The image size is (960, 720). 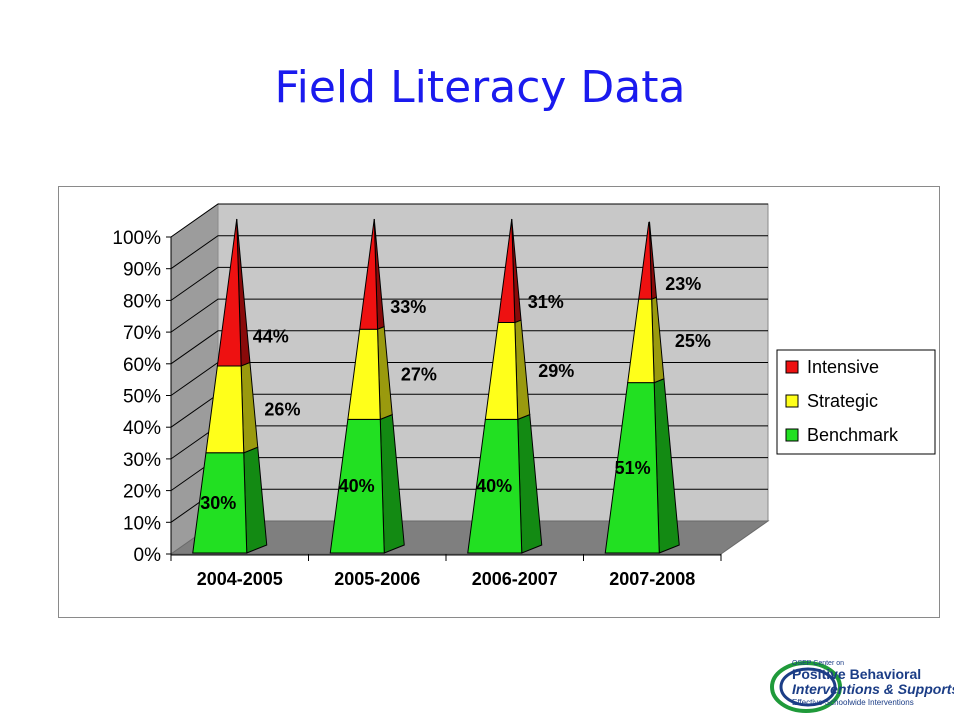 What do you see at coordinates (792, 401) in the screenshot?
I see `legend-swatch-strategic` at bounding box center [792, 401].